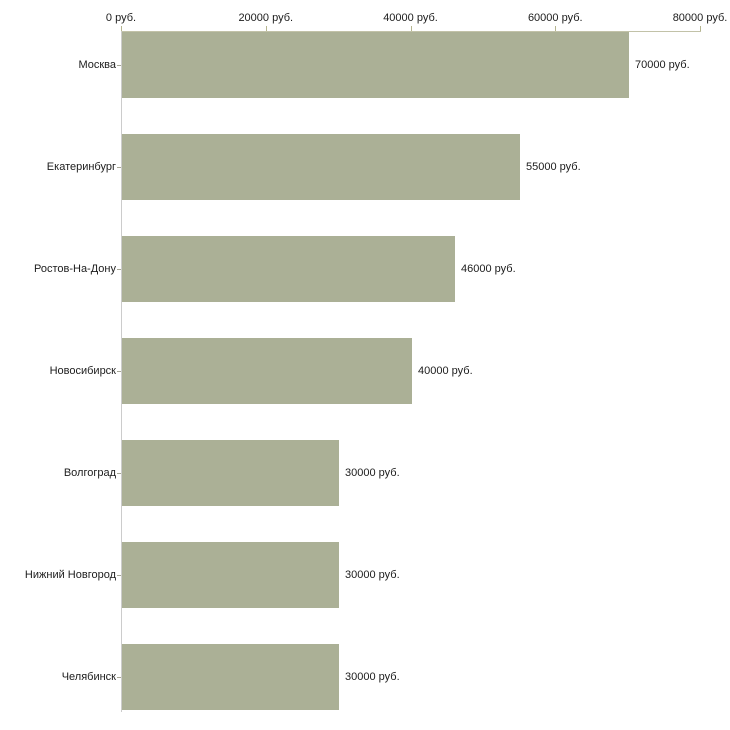 The image size is (730, 730). Describe the element at coordinates (445, 371) in the screenshot. I see `value-label: 40000 руб.` at that location.